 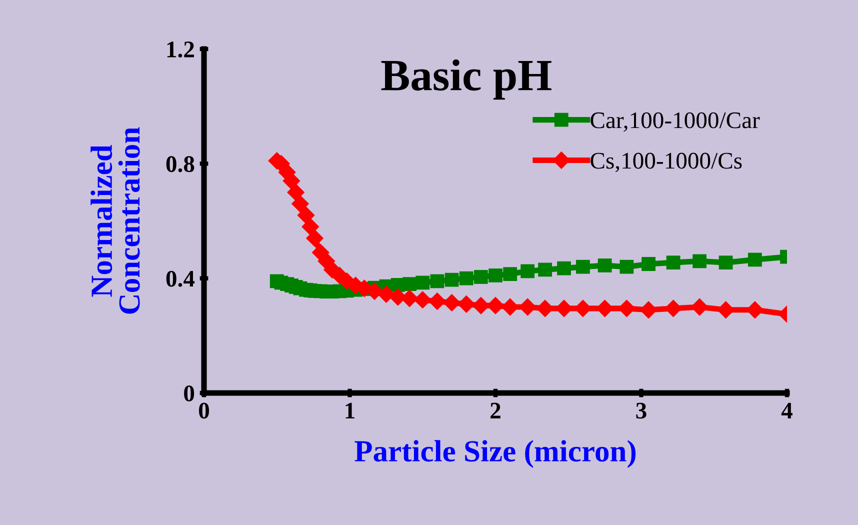 I want to click on y-axis-title: Normalized Concentration, so click(x=115, y=220).